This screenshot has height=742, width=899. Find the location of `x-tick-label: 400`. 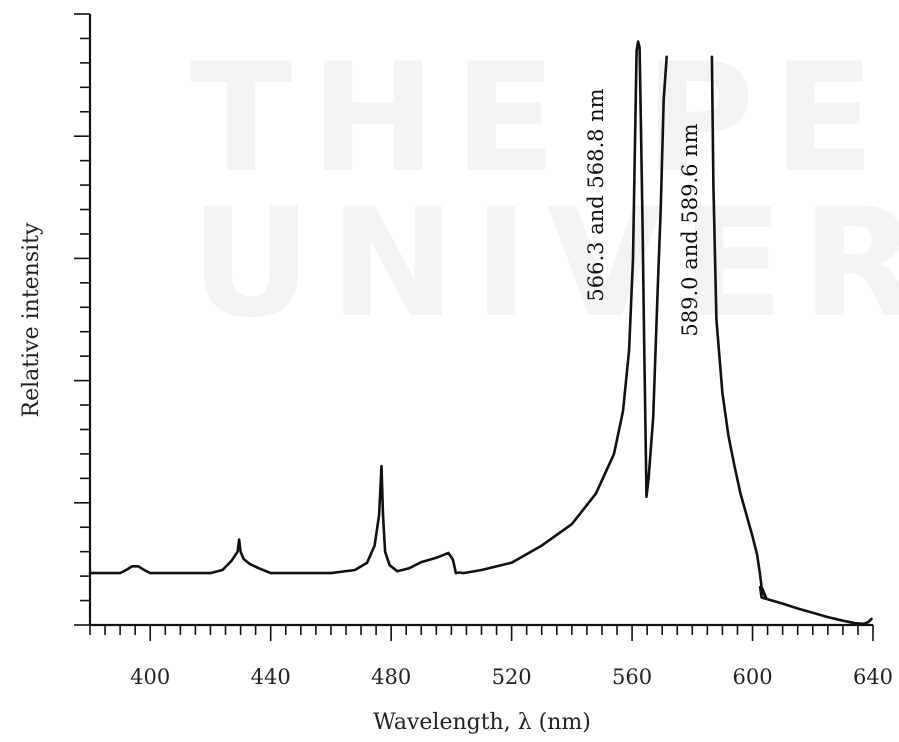

x-tick-label: 400 is located at coordinates (150, 677).